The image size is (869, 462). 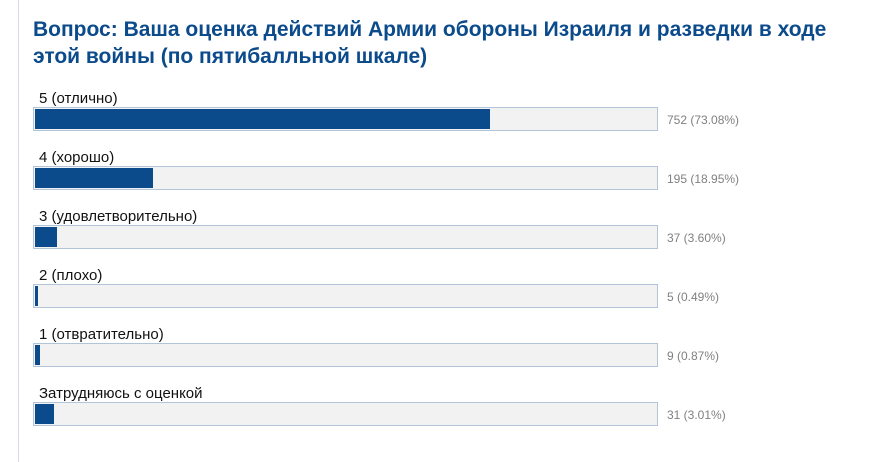 I want to click on poll-option-undecided: Затрудняюсь с оценкой 31 (3.01%), so click(x=443, y=414).